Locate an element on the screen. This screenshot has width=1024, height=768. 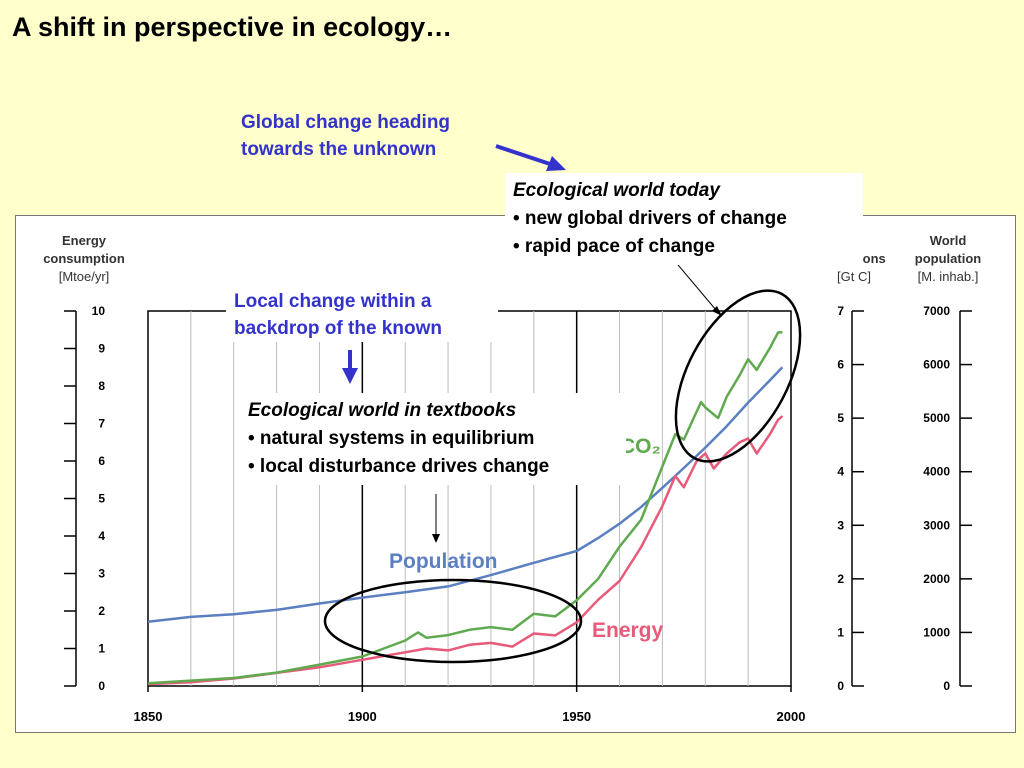
x-tick-label: 1850 is located at coordinates (148, 716).